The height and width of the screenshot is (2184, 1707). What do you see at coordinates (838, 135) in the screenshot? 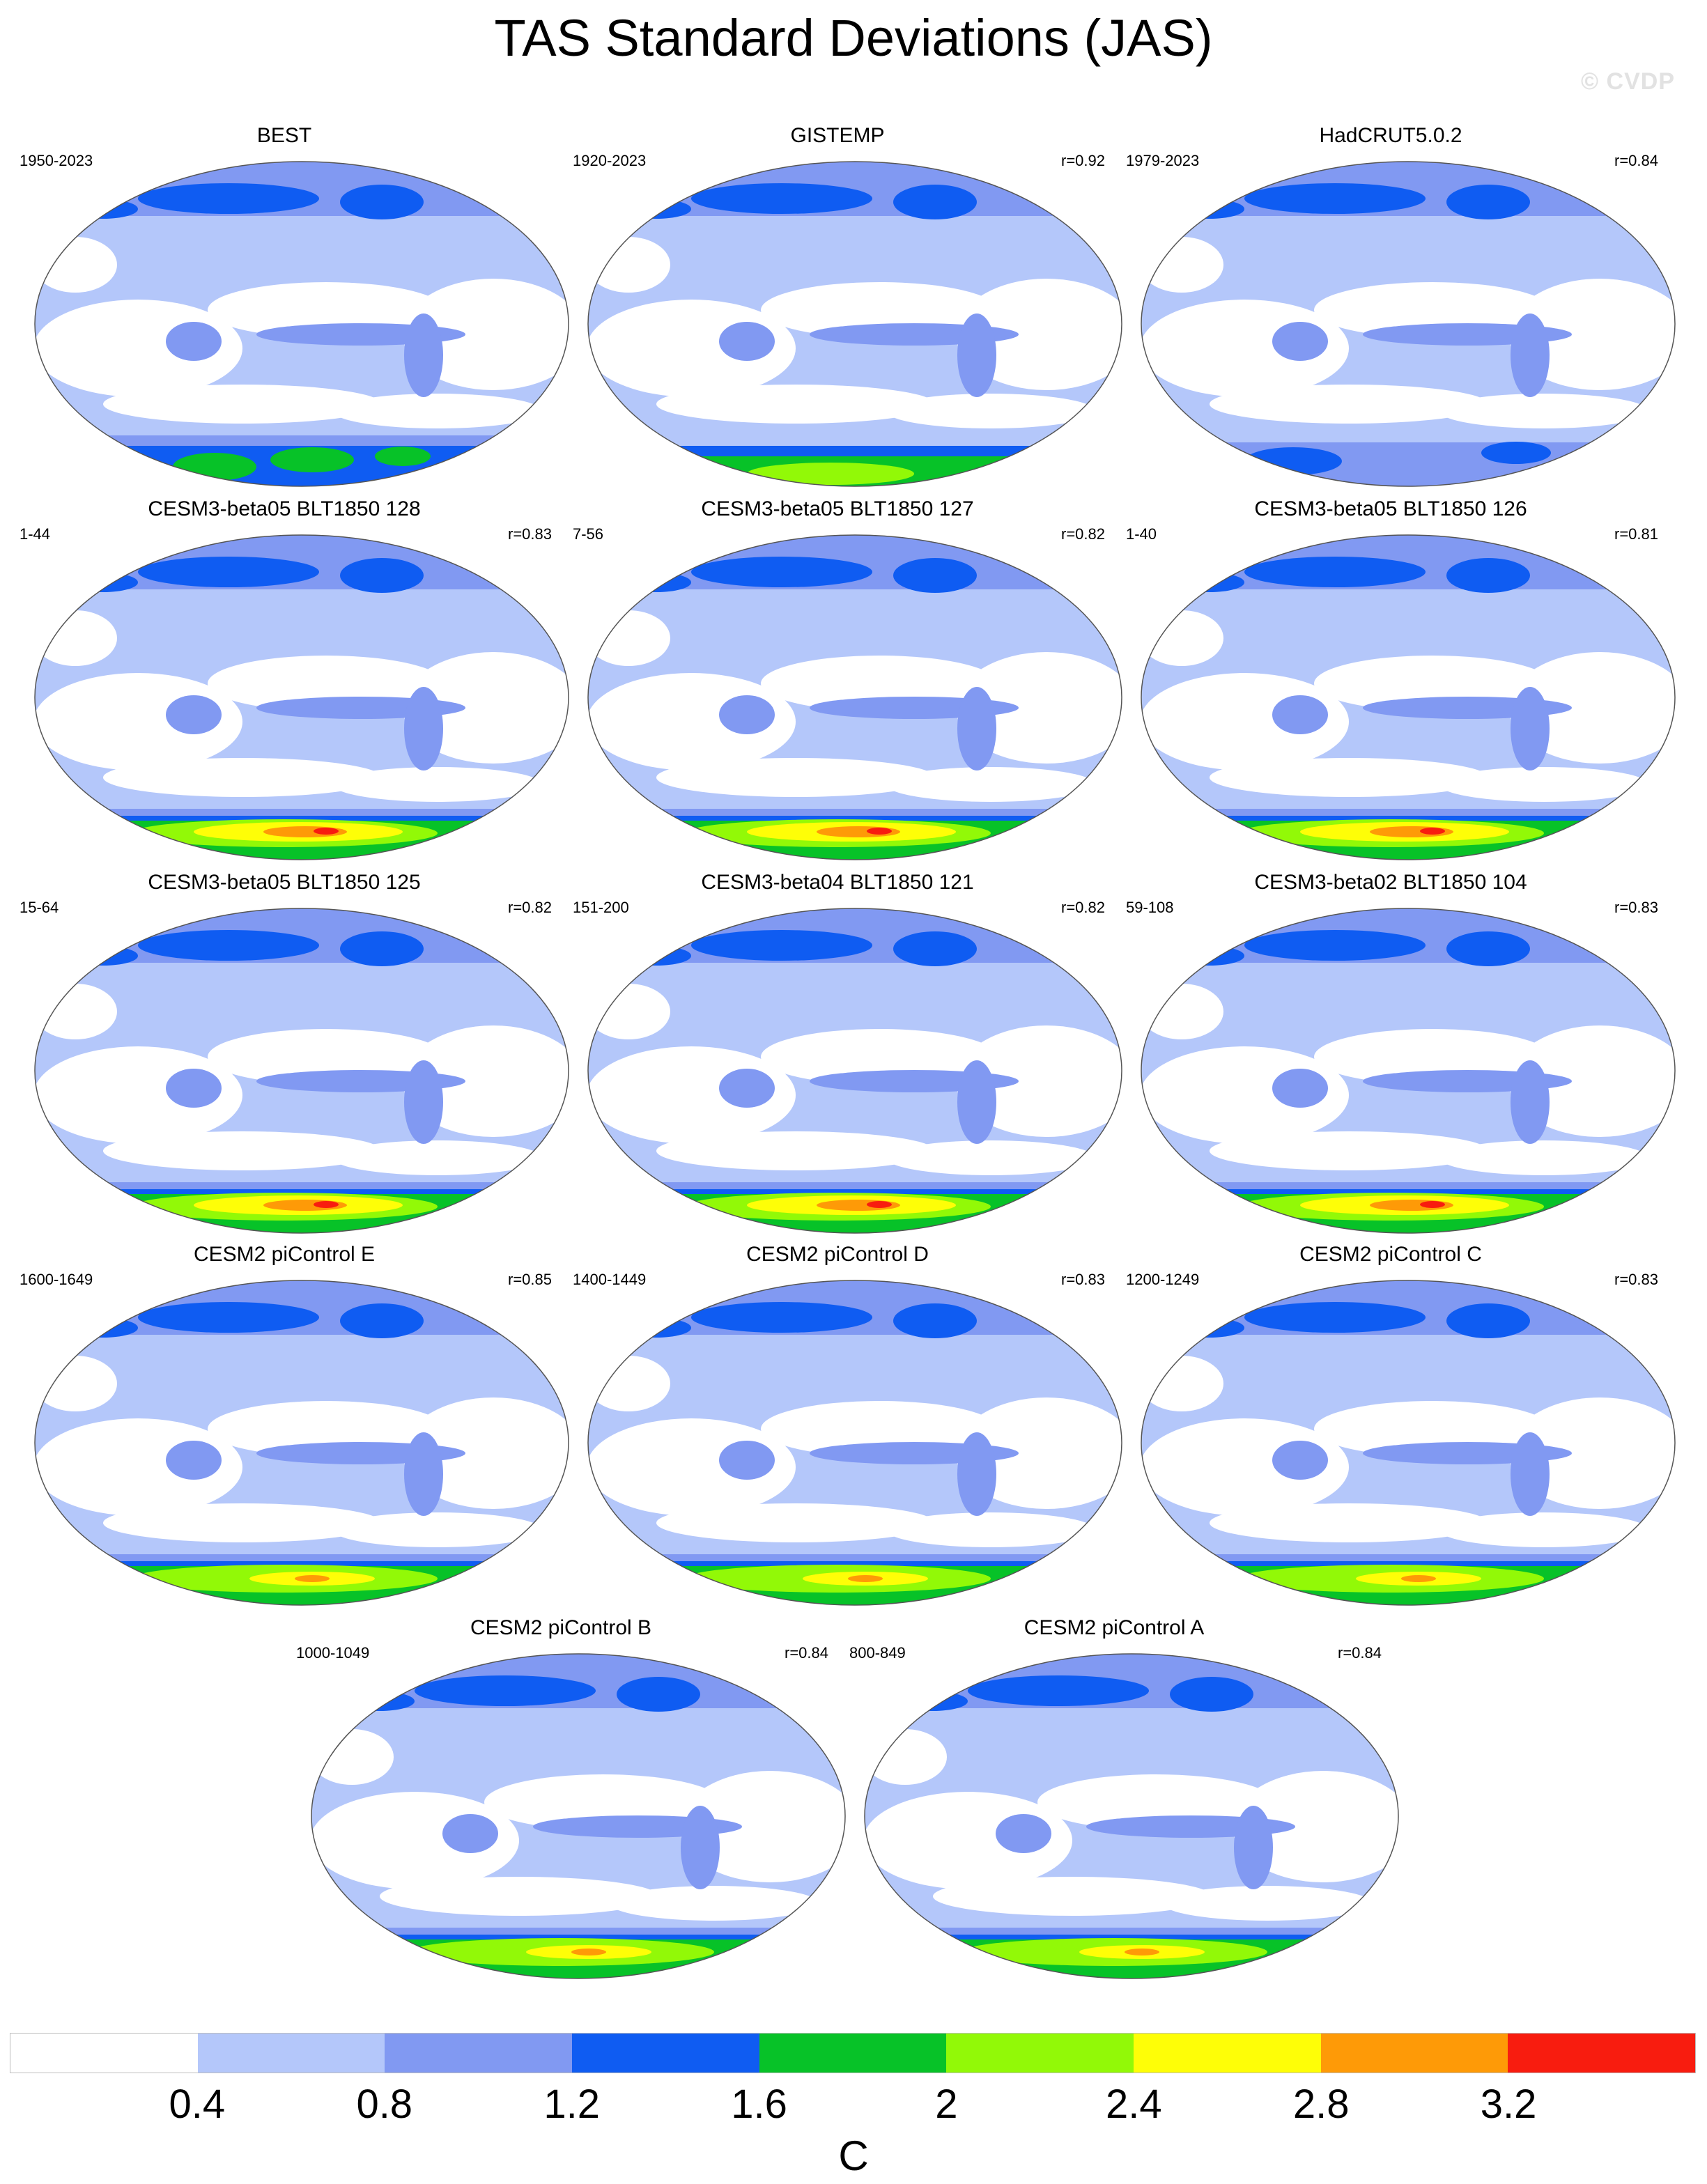
I see `panel-title: GISTEMP` at bounding box center [838, 135].